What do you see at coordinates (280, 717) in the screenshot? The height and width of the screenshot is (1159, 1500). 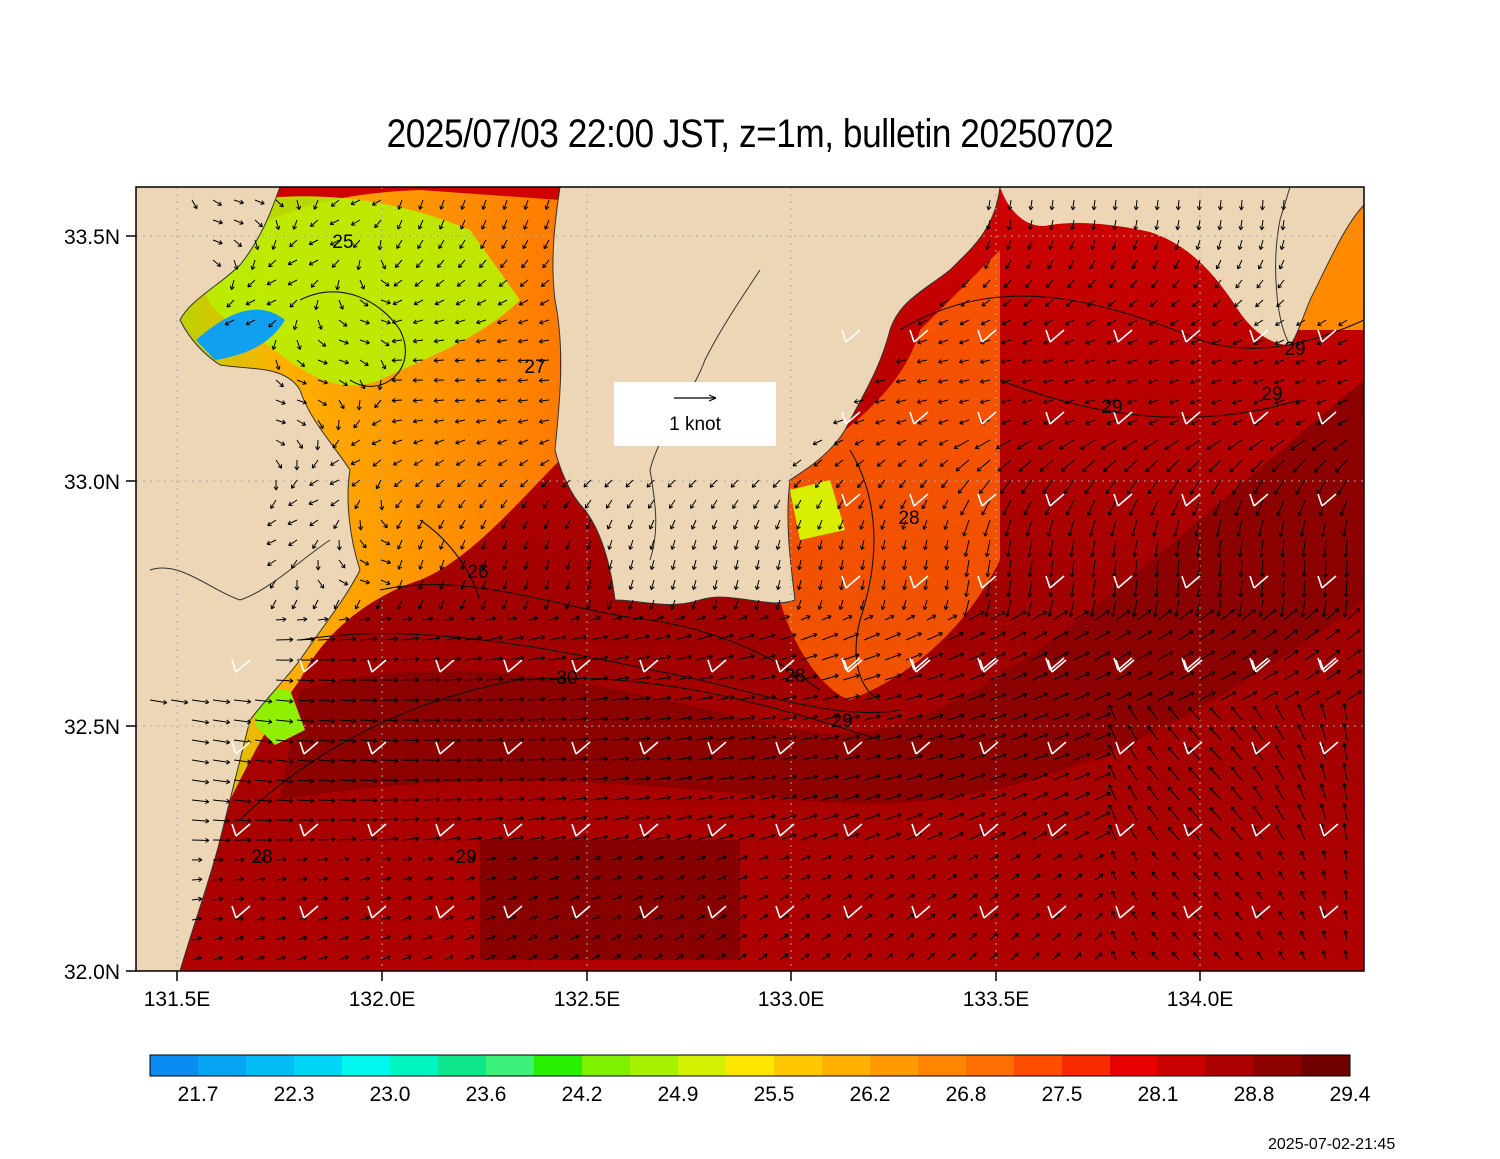 I see `cool-patch-south` at bounding box center [280, 717].